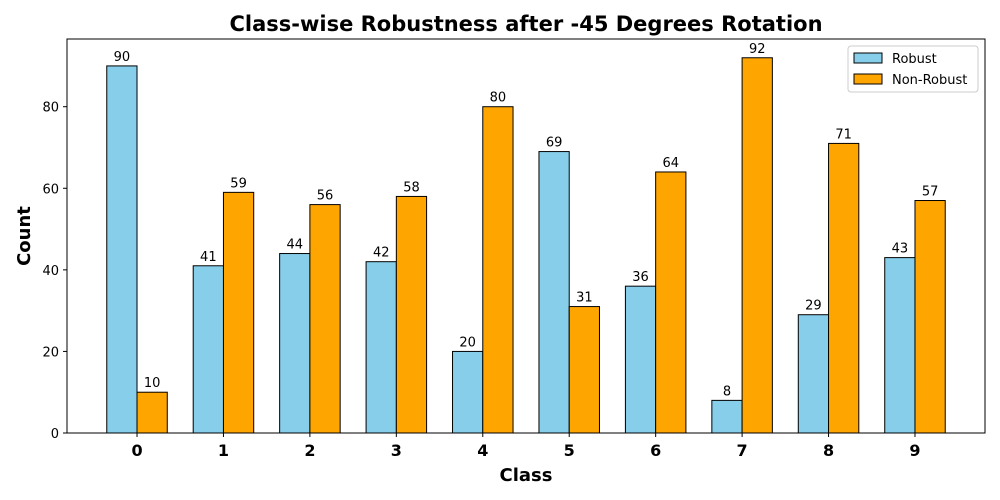 The width and height of the screenshot is (1000, 500). What do you see at coordinates (223, 450) in the screenshot?
I see `x-tick-label: 1` at bounding box center [223, 450].